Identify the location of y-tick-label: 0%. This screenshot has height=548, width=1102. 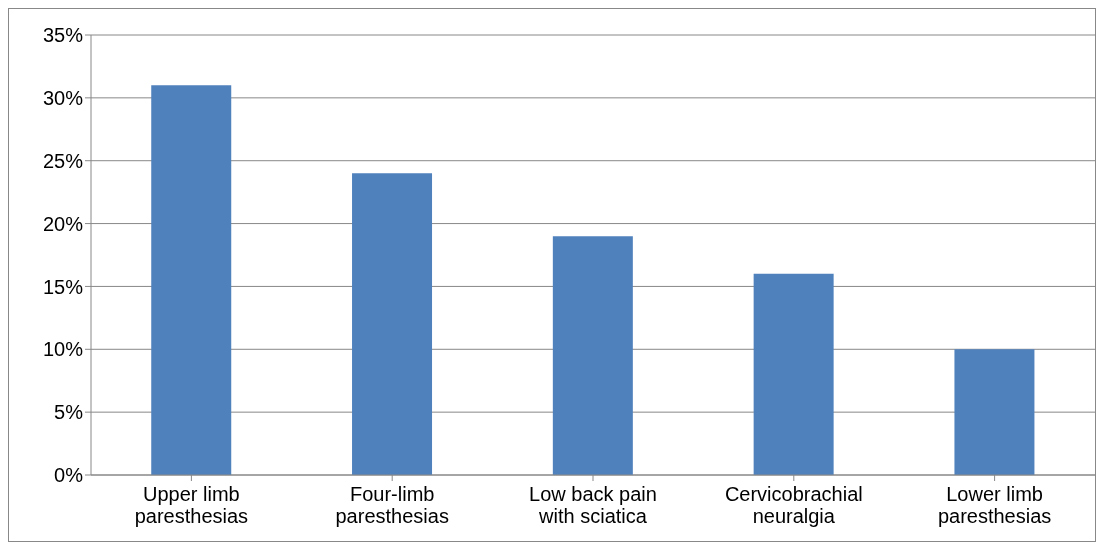
(69, 475).